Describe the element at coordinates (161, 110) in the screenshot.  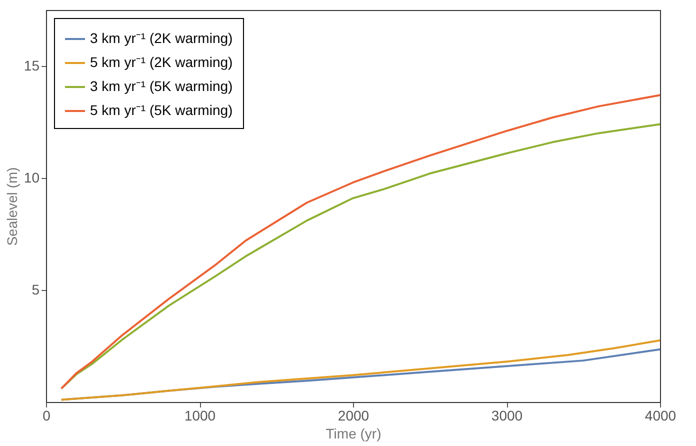
I see `legend-label: 5 km yr⁻¹ (5K warming)` at that location.